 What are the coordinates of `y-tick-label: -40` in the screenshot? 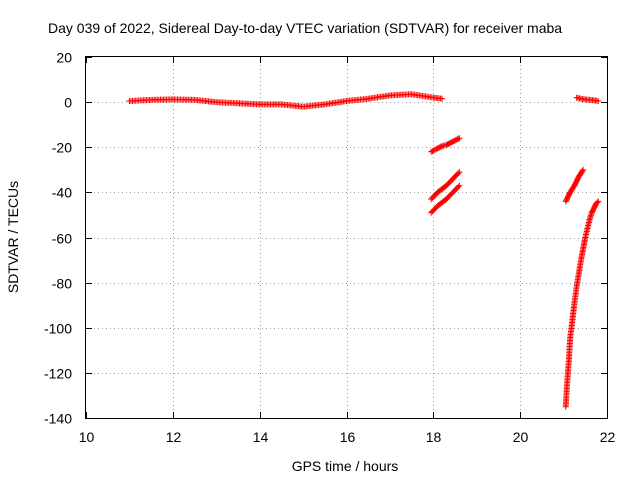 It's located at (62, 193).